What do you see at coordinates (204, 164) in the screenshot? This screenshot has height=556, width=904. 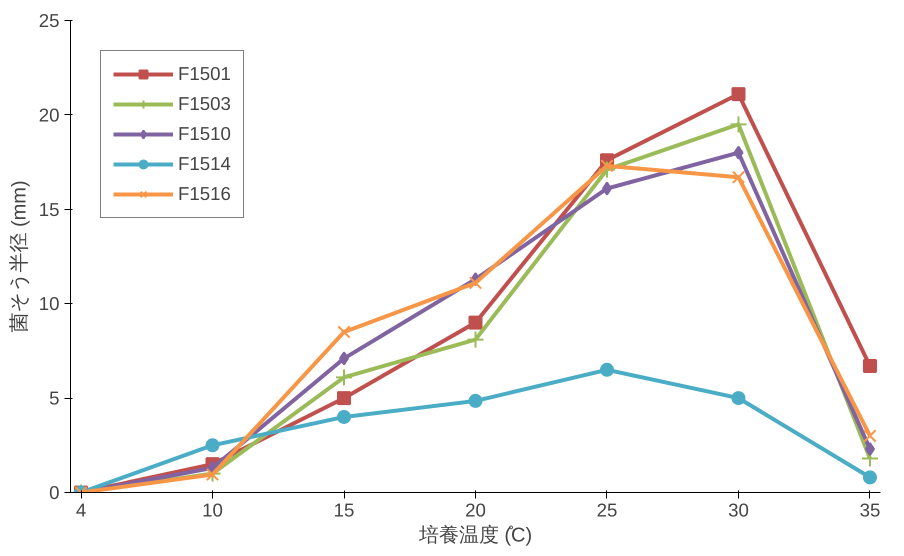 I see `legend-label: F1514` at bounding box center [204, 164].